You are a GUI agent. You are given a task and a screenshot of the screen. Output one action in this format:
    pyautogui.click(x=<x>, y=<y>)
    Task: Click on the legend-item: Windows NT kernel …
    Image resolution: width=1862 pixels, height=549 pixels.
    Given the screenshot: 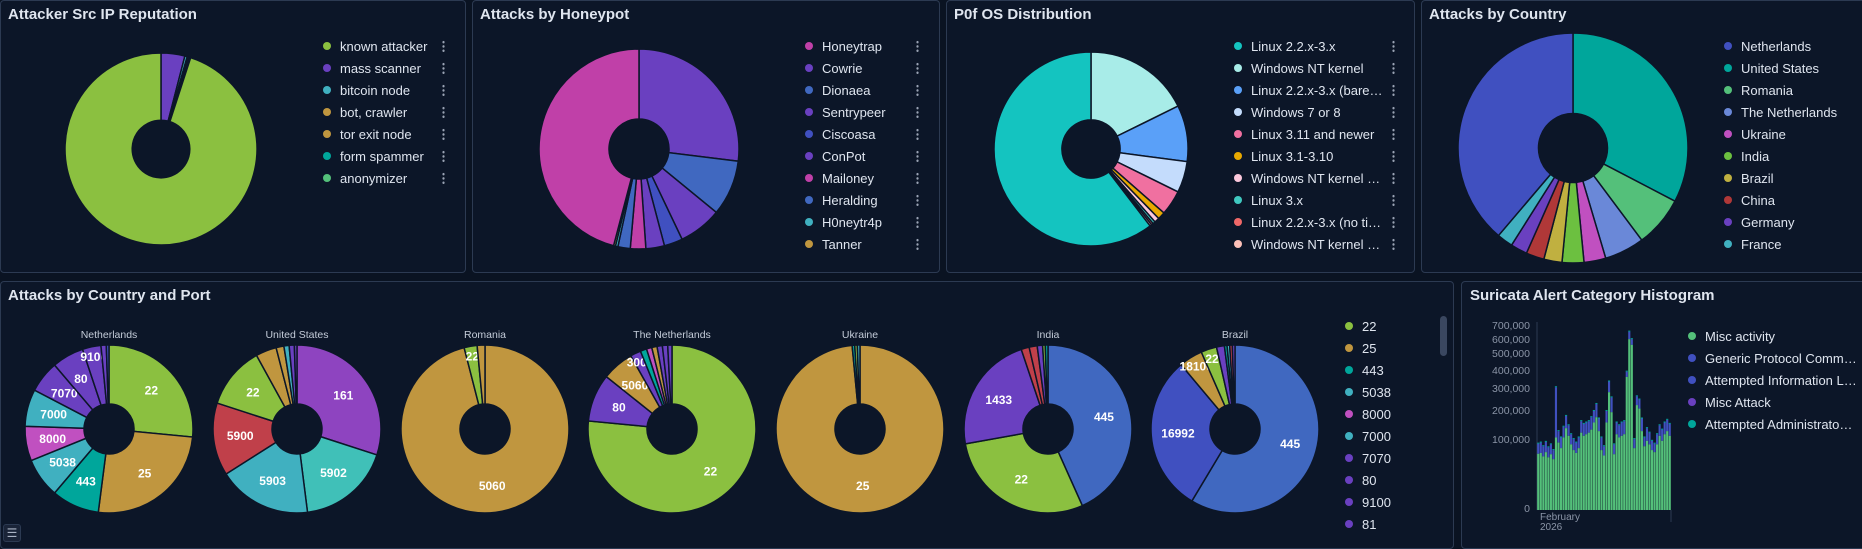 What is the action you would take?
    pyautogui.click(x=1307, y=178)
    